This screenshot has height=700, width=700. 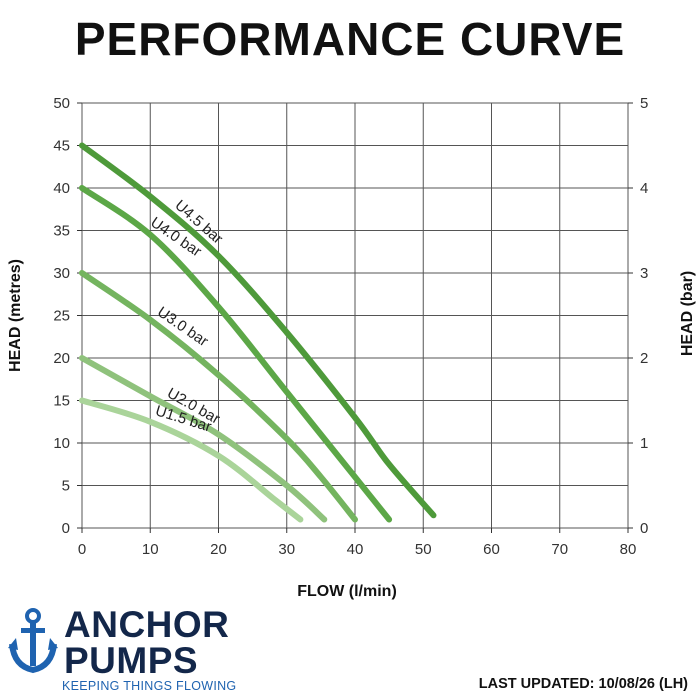 I want to click on brand-tagline: KEEPING THINGS FLOWING, so click(x=149, y=686).